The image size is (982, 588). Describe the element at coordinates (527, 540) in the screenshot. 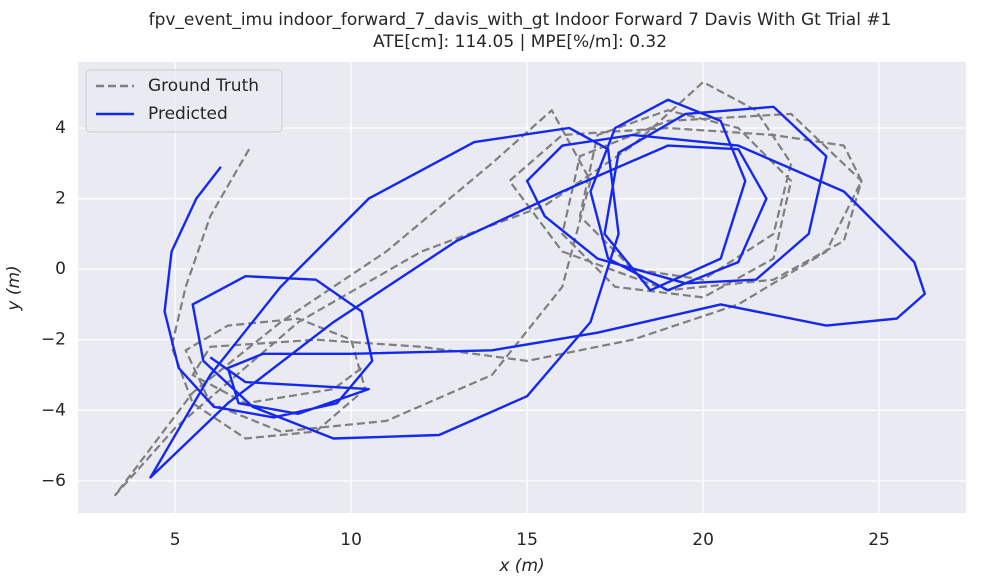

I see `x-tick-label: 15` at that location.